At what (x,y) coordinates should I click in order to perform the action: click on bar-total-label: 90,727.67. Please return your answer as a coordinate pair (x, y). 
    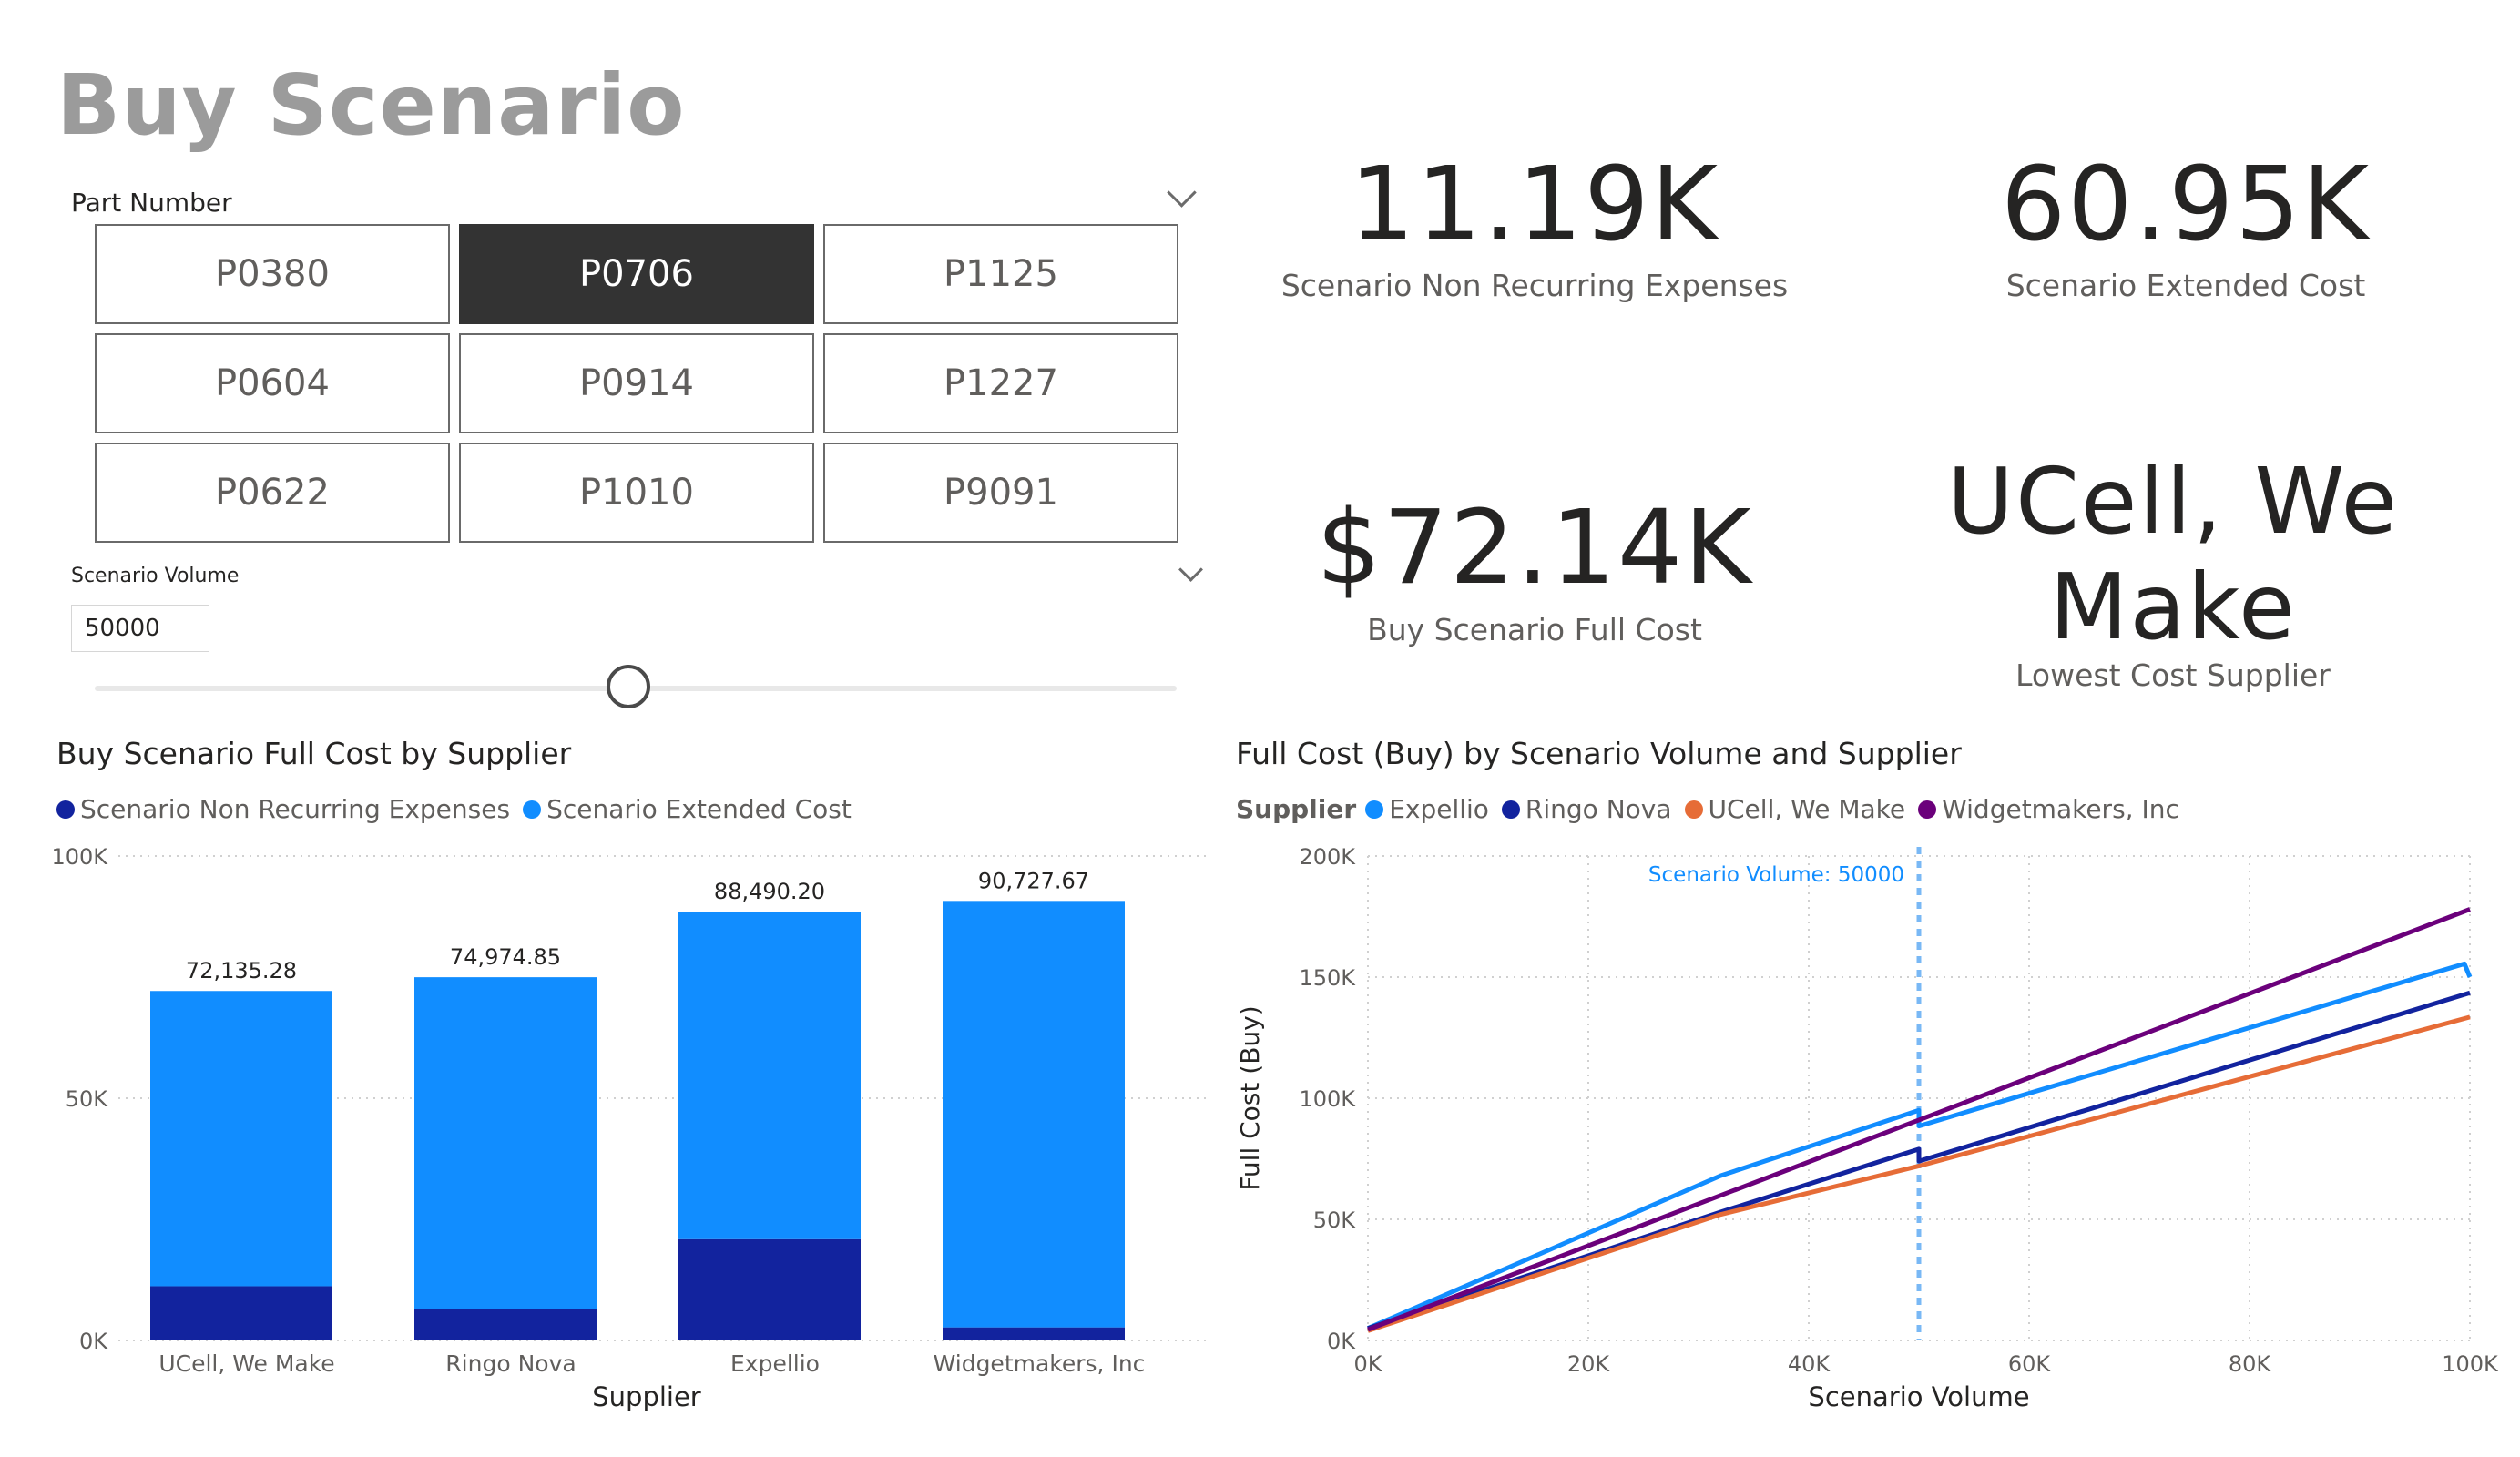
    Looking at the image, I should click on (1034, 881).